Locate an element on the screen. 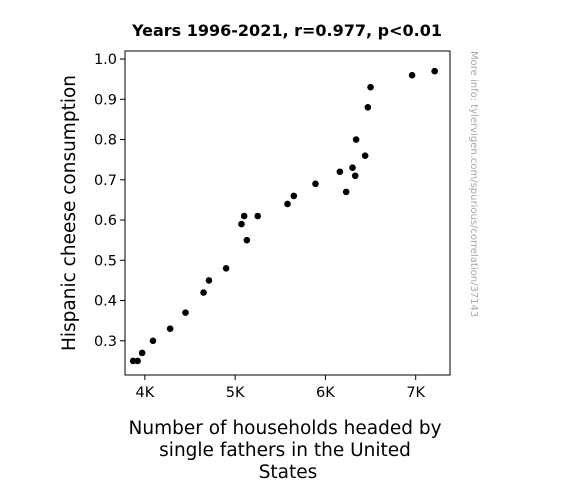 The image size is (575, 500). y-tick-label: 0.7 is located at coordinates (105, 181).